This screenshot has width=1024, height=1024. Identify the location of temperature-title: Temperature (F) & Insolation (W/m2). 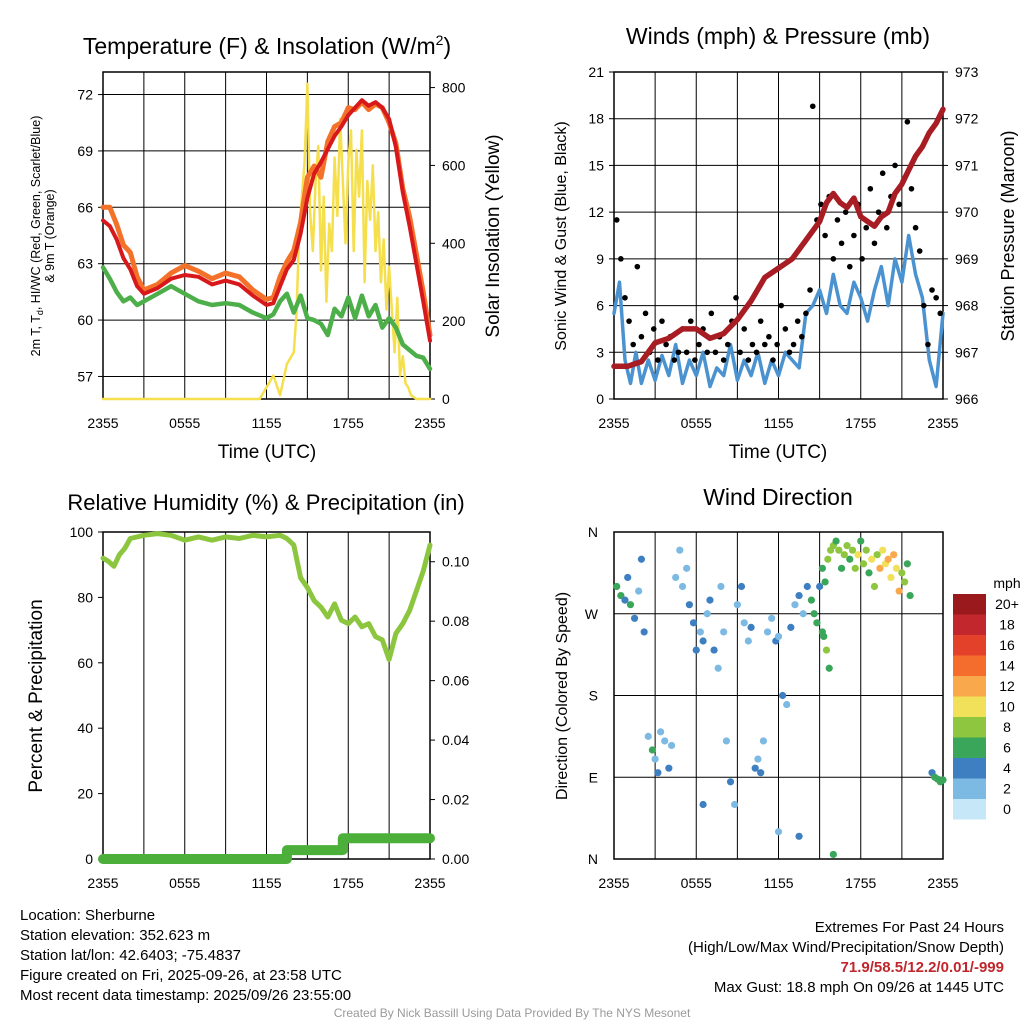
(267, 45).